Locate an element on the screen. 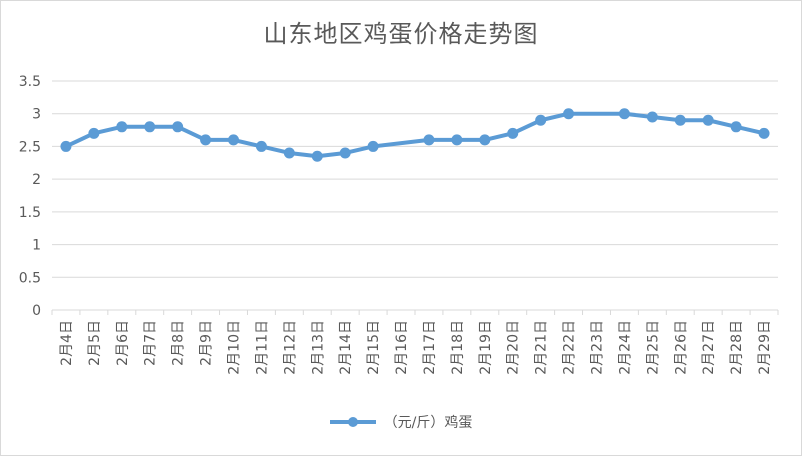 Image resolution: width=802 pixels, height=456 pixels. x-tick-label: 2月23日 is located at coordinates (598, 347).